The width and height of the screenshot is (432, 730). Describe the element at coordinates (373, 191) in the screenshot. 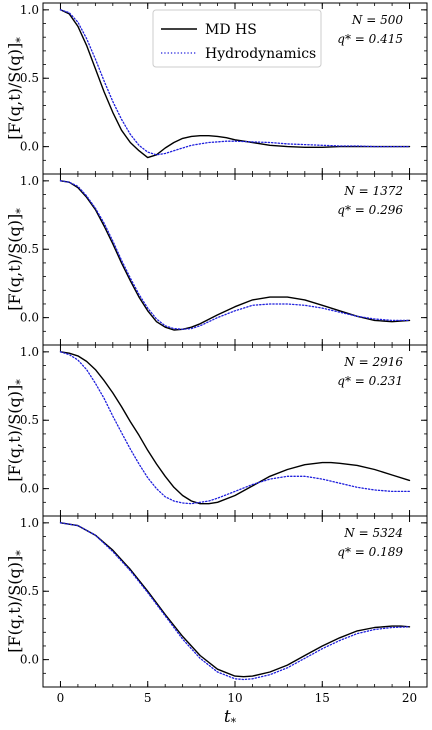

I see `annotation-n: N = 1372` at that location.